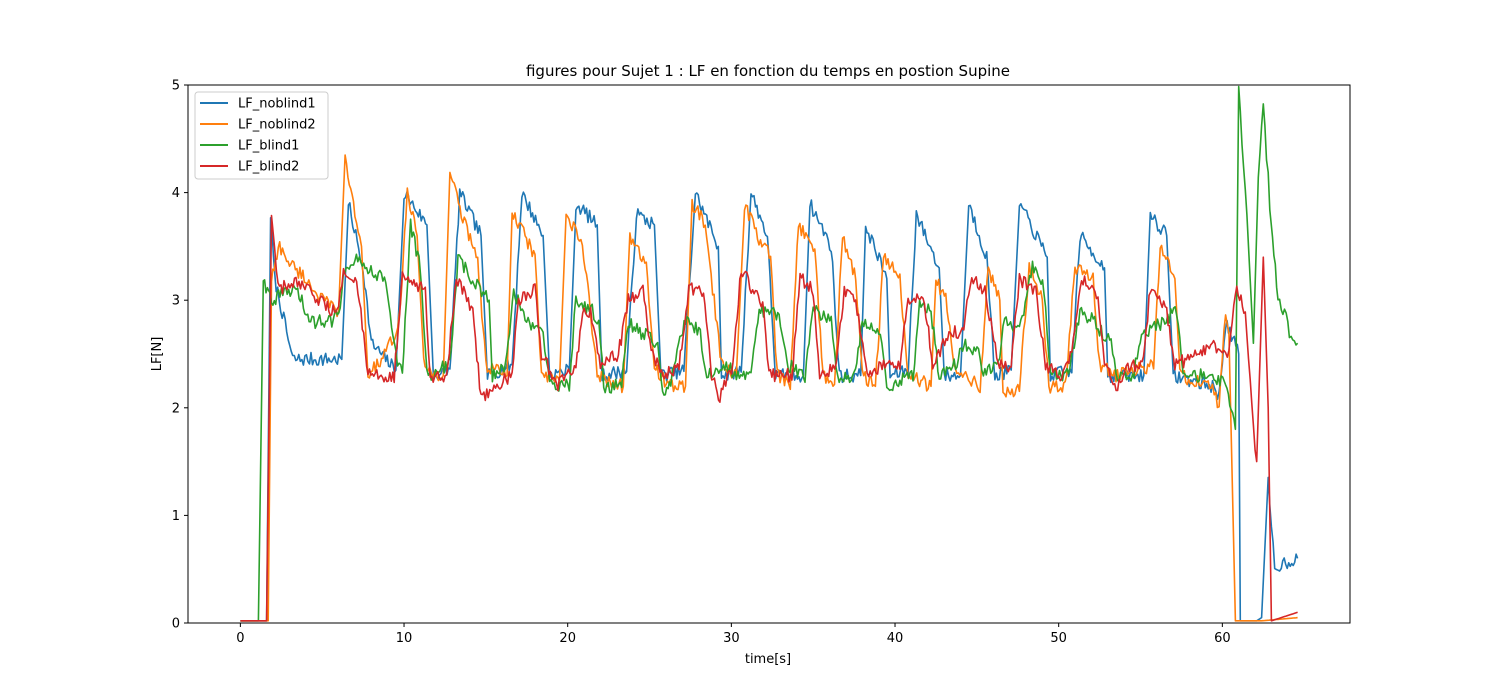  What do you see at coordinates (176, 516) in the screenshot?
I see `y-tick-label: 1` at bounding box center [176, 516].